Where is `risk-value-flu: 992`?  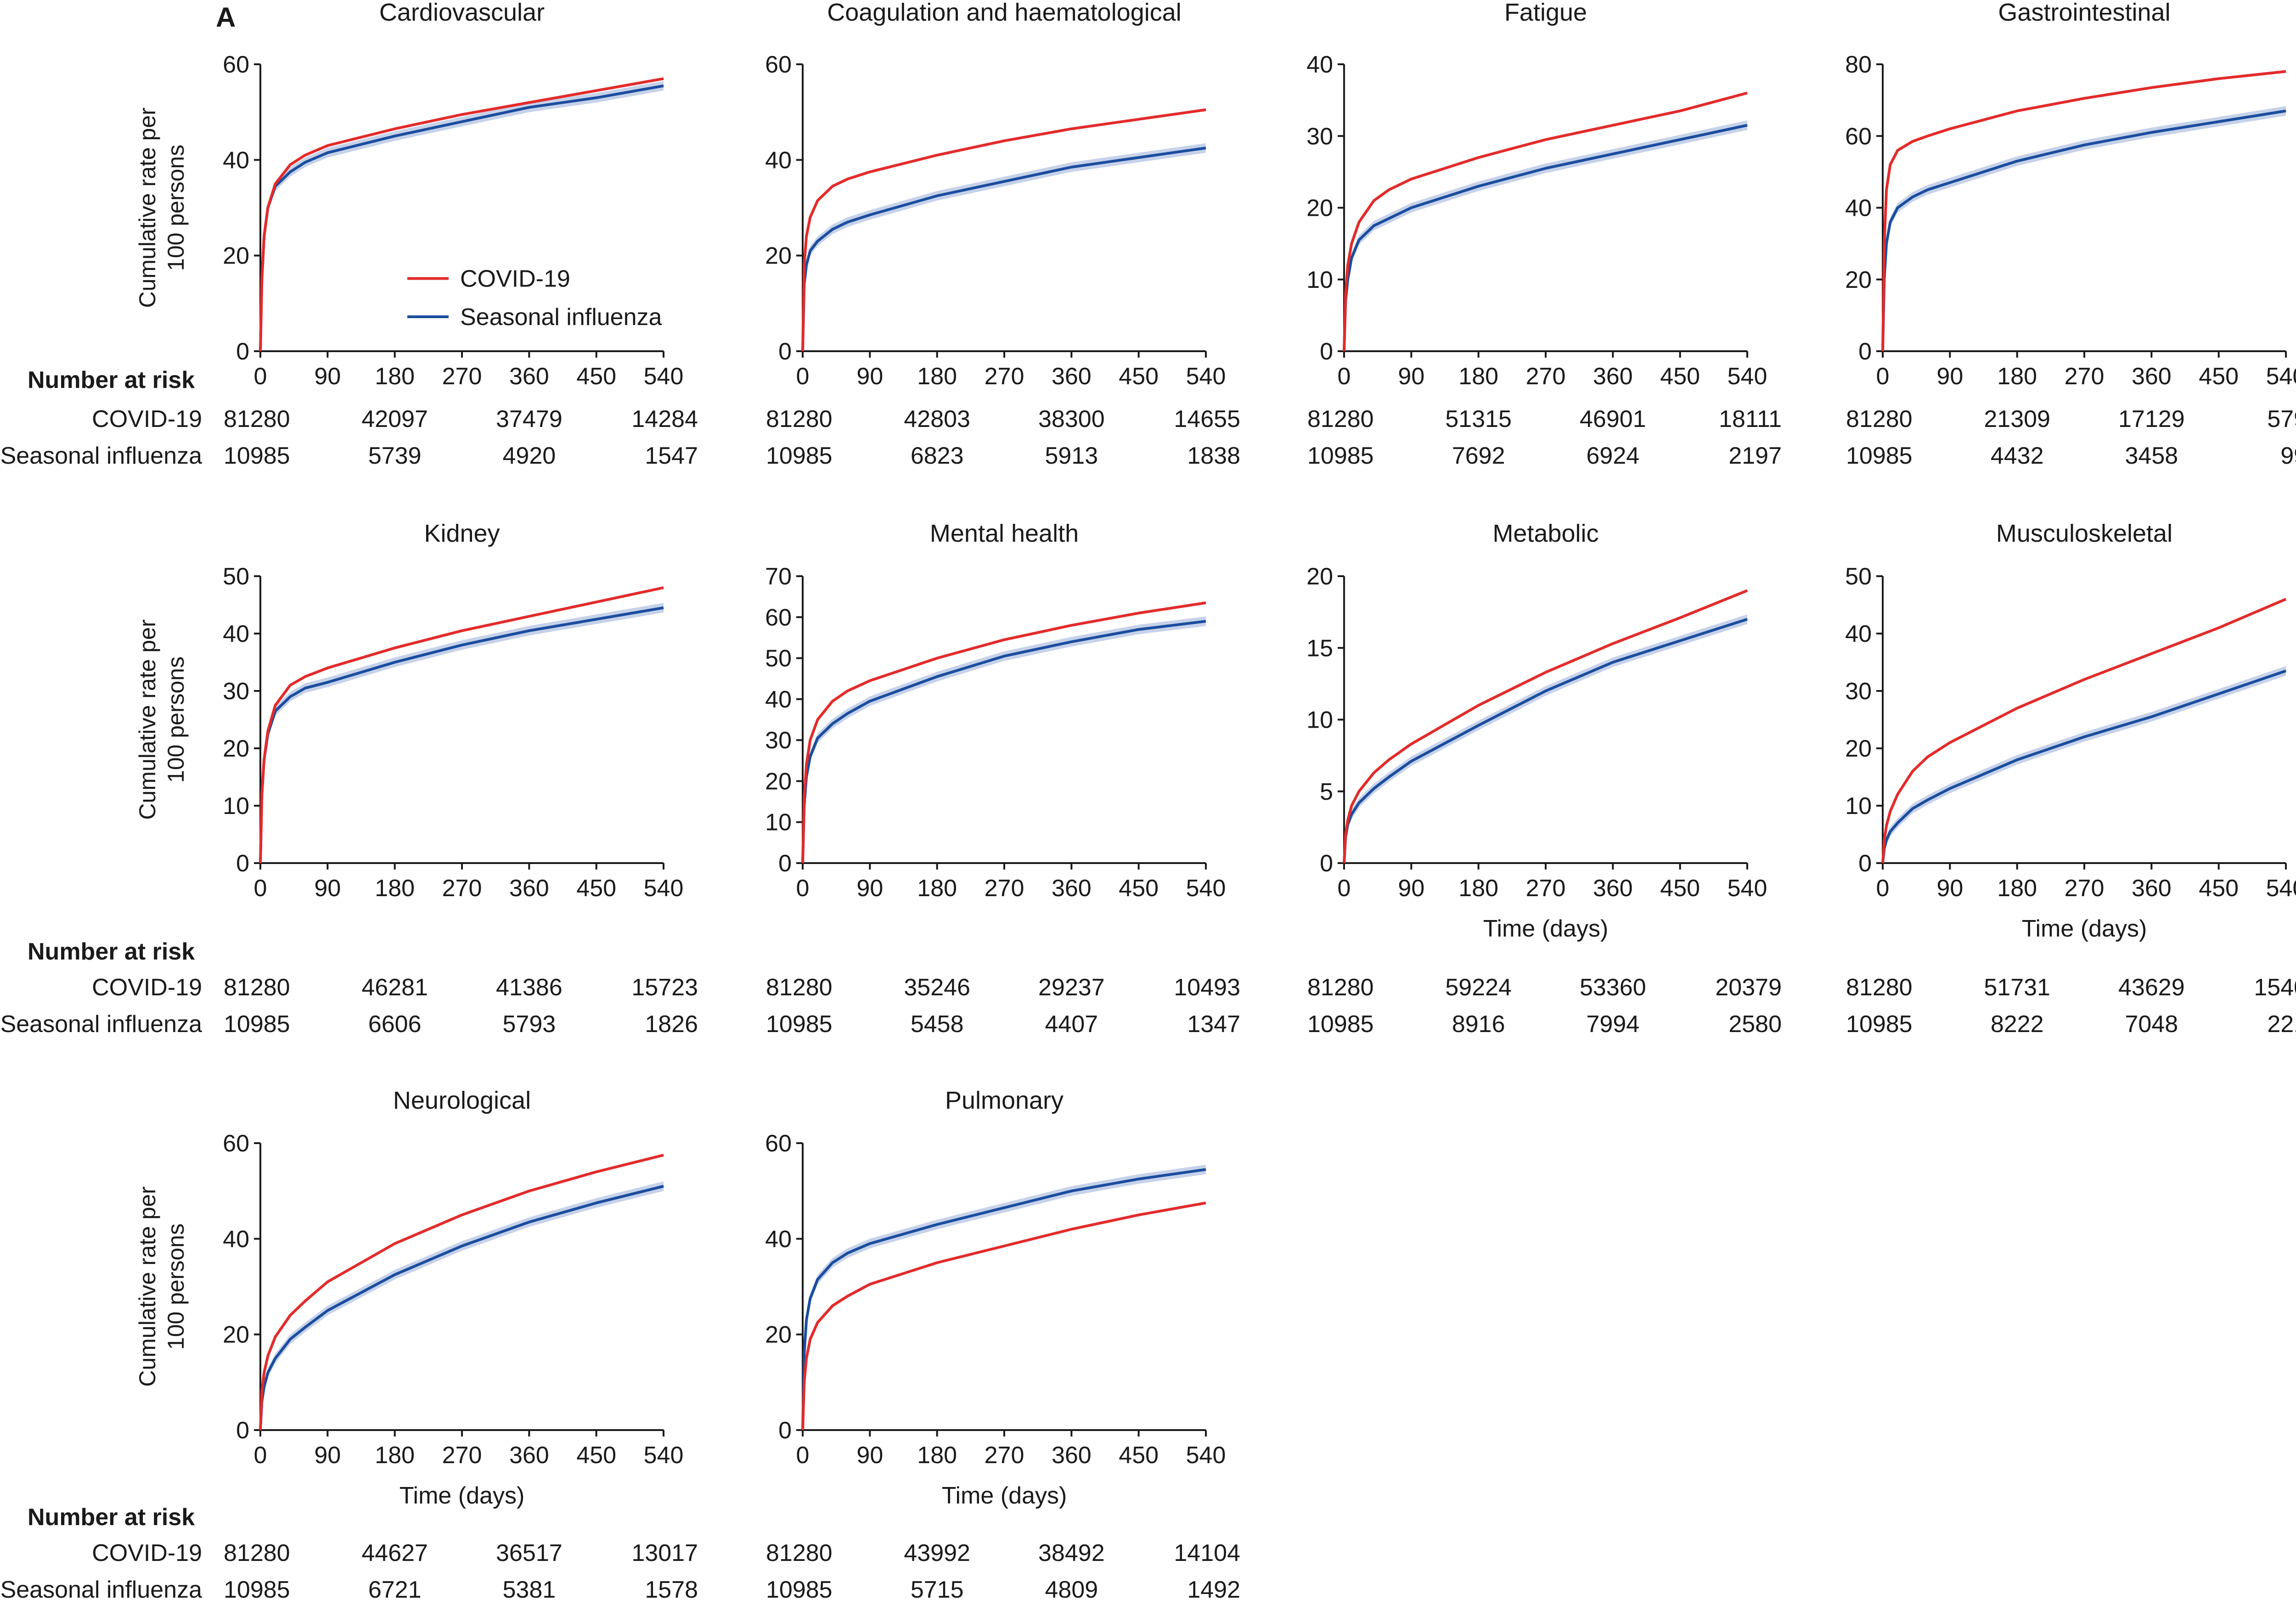 risk-value-flu: 992 is located at coordinates (2288, 456).